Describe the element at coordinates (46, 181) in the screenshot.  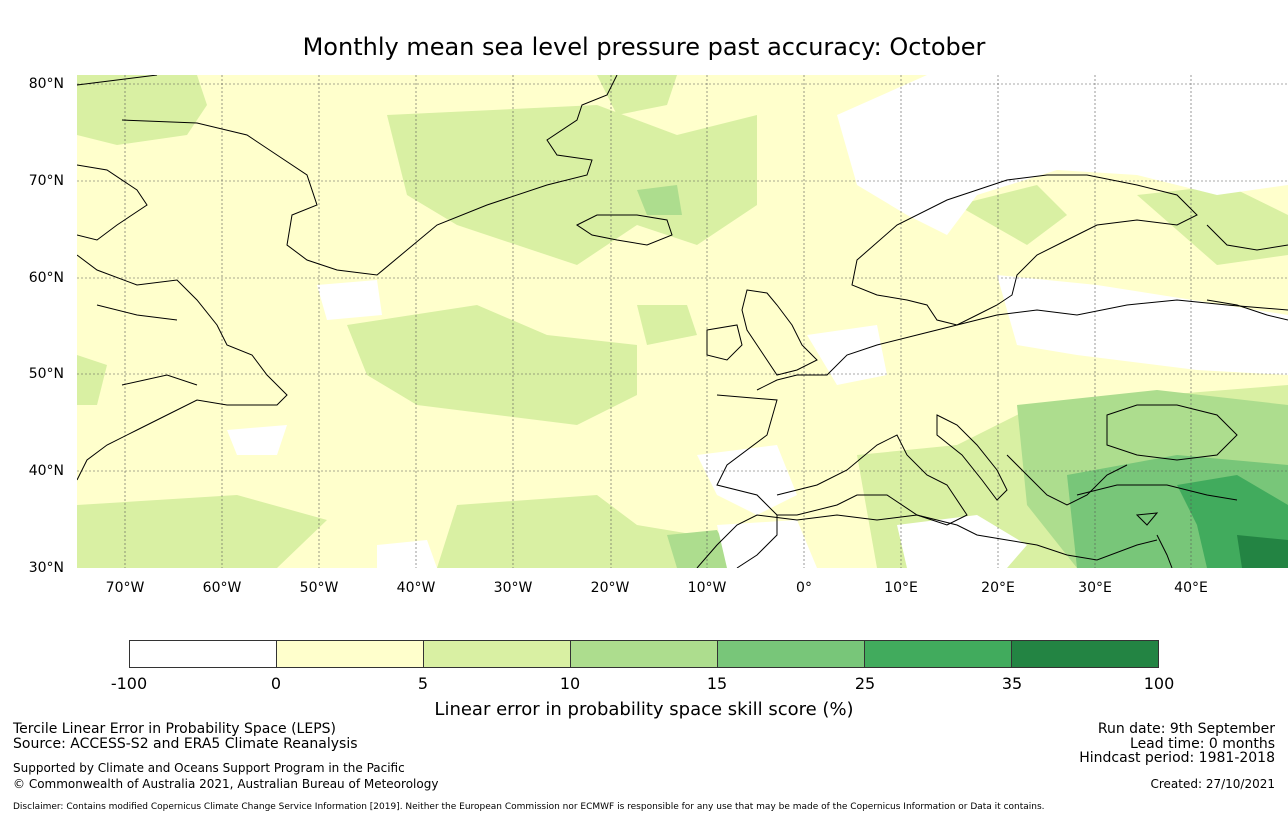
I see `lat-label-70n: 70°N` at that location.